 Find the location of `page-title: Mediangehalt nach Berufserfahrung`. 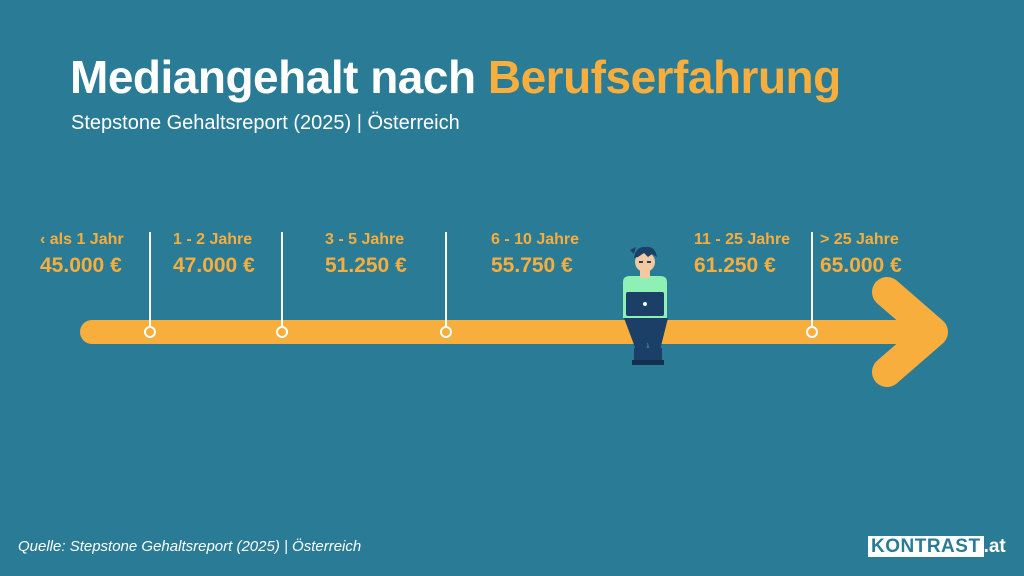

page-title: Mediangehalt nach Berufserfahrung is located at coordinates (455, 77).